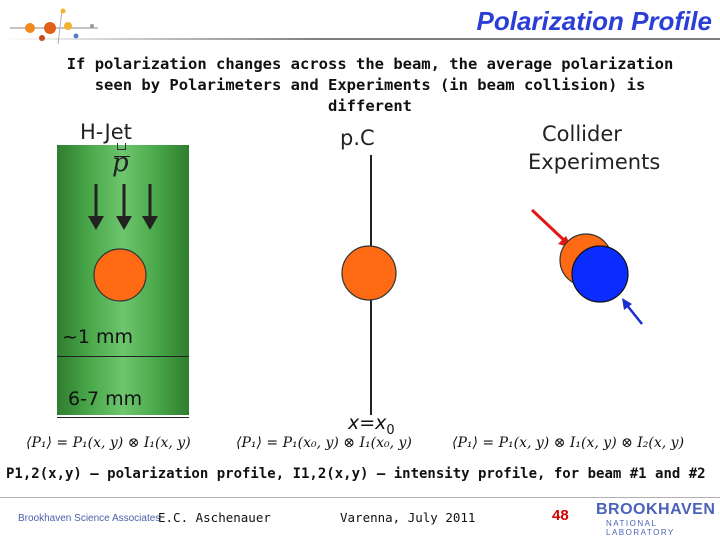  Describe the element at coordinates (324, 443) in the screenshot. I see `pc-formula: ⟨P₁⟩ = P₁(x₀, y) ⊗ I₁(x₀, y)` at that location.